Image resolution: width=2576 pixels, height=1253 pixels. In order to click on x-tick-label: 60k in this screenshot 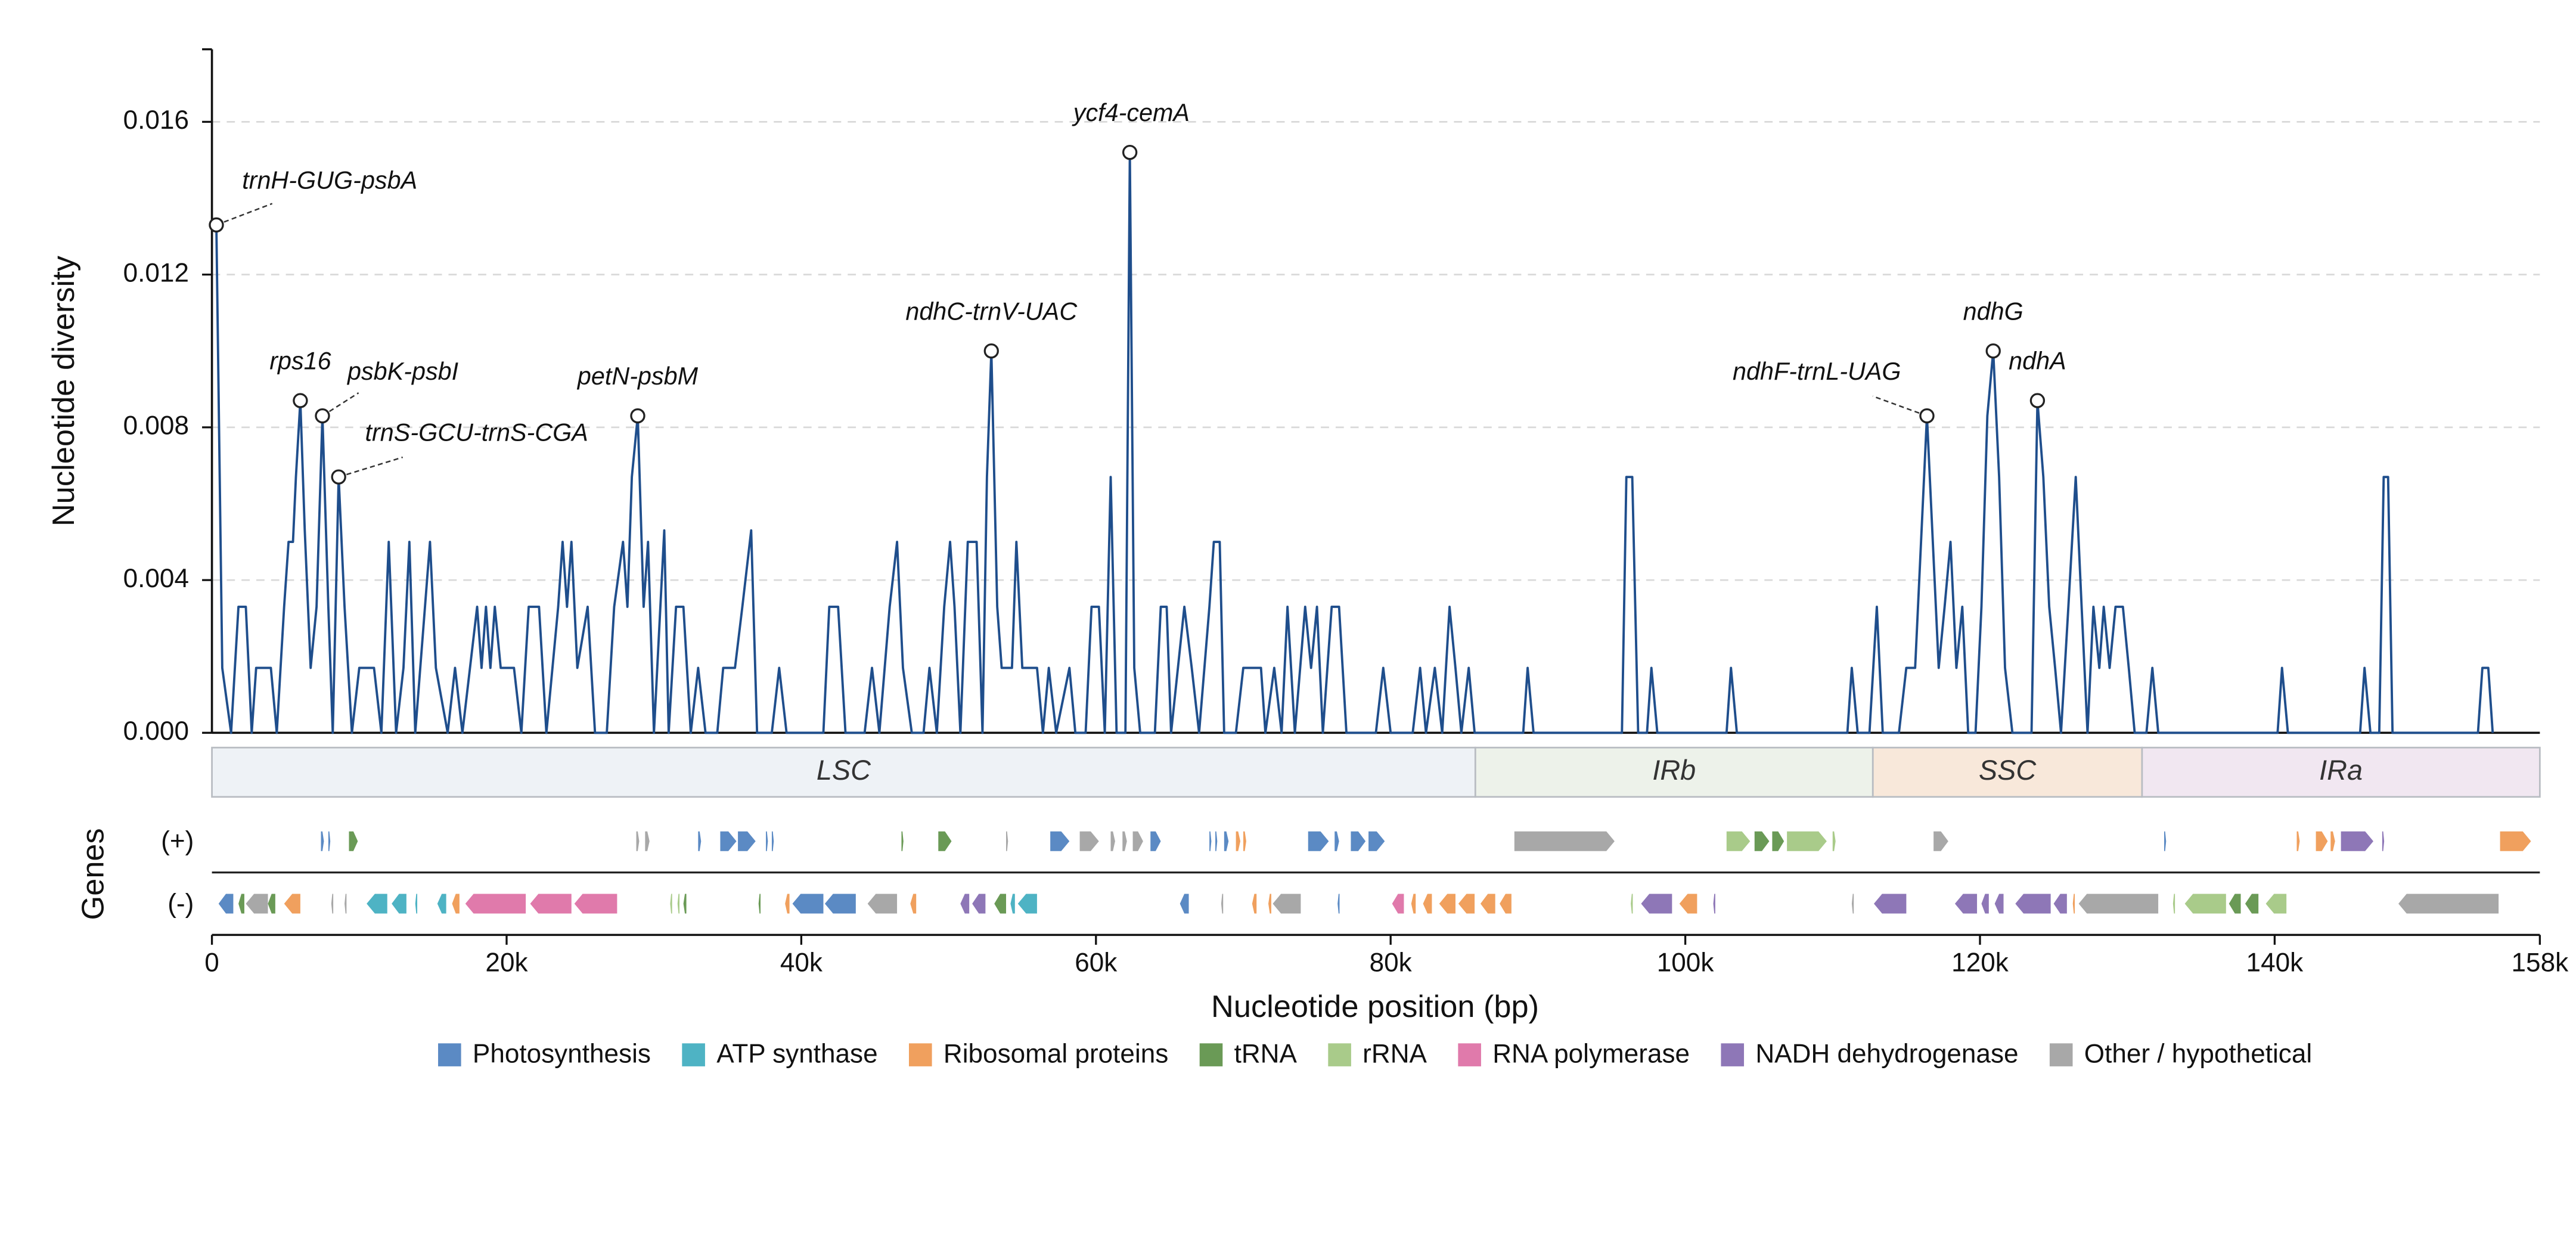, I will do `click(1097, 963)`.